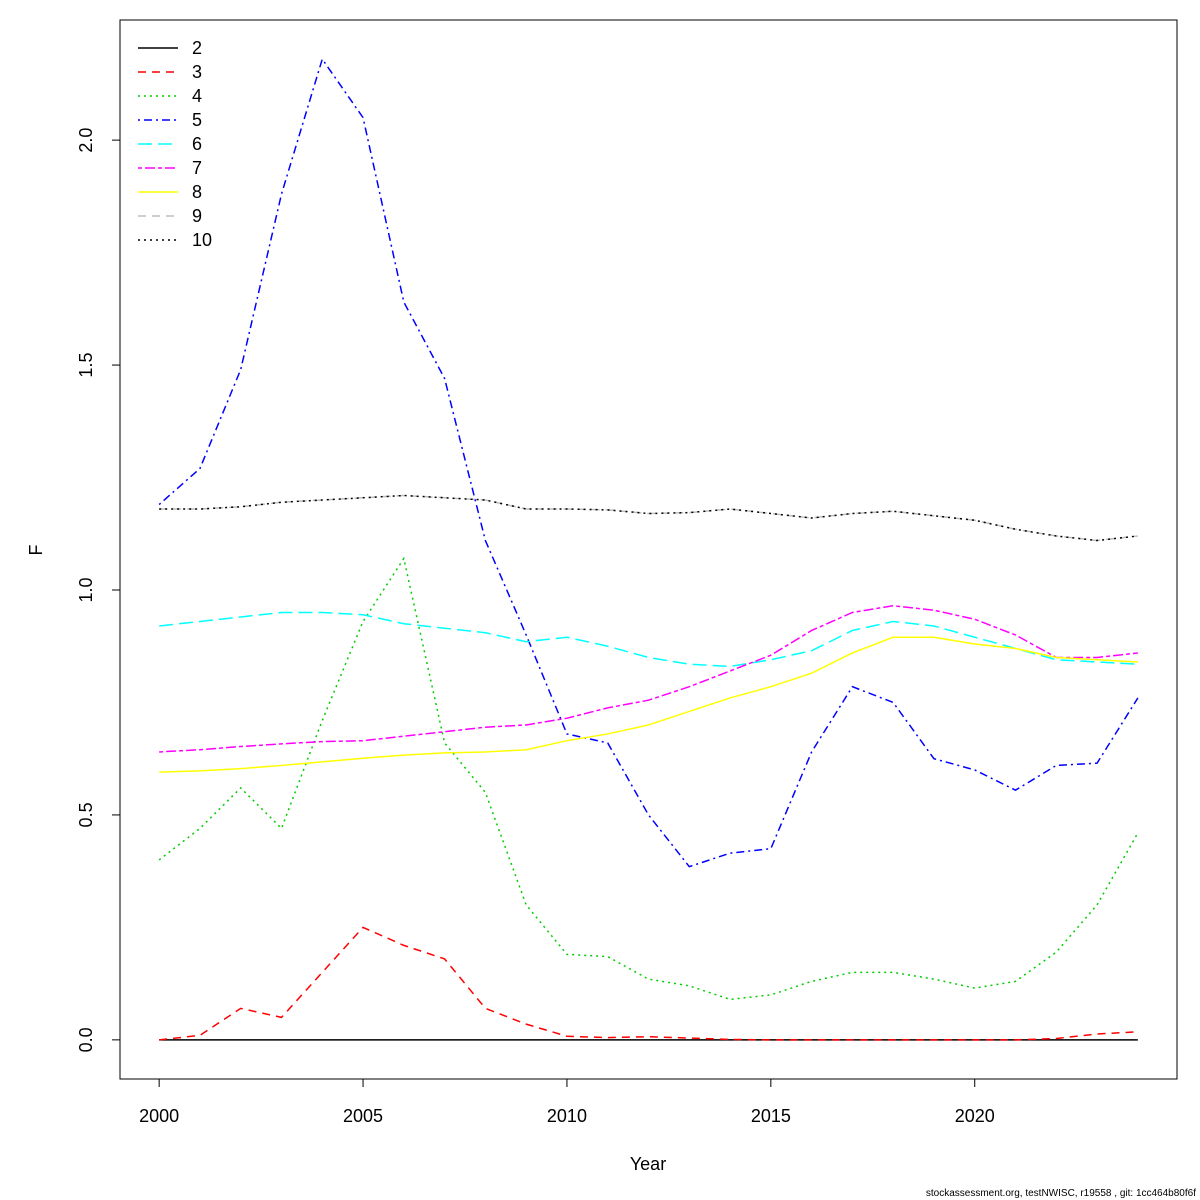 The image size is (1200, 1200). Describe the element at coordinates (567, 1116) in the screenshot. I see `x-tick-label: 2010` at that location.